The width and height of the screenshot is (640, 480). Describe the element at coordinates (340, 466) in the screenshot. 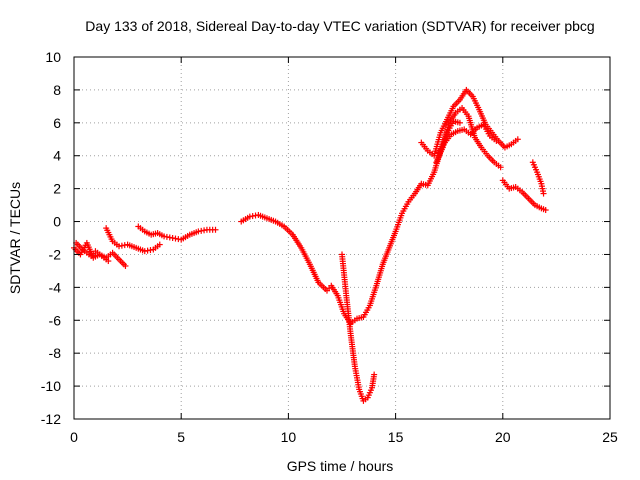

I see `x-axis-label: GPS time / hours` at that location.